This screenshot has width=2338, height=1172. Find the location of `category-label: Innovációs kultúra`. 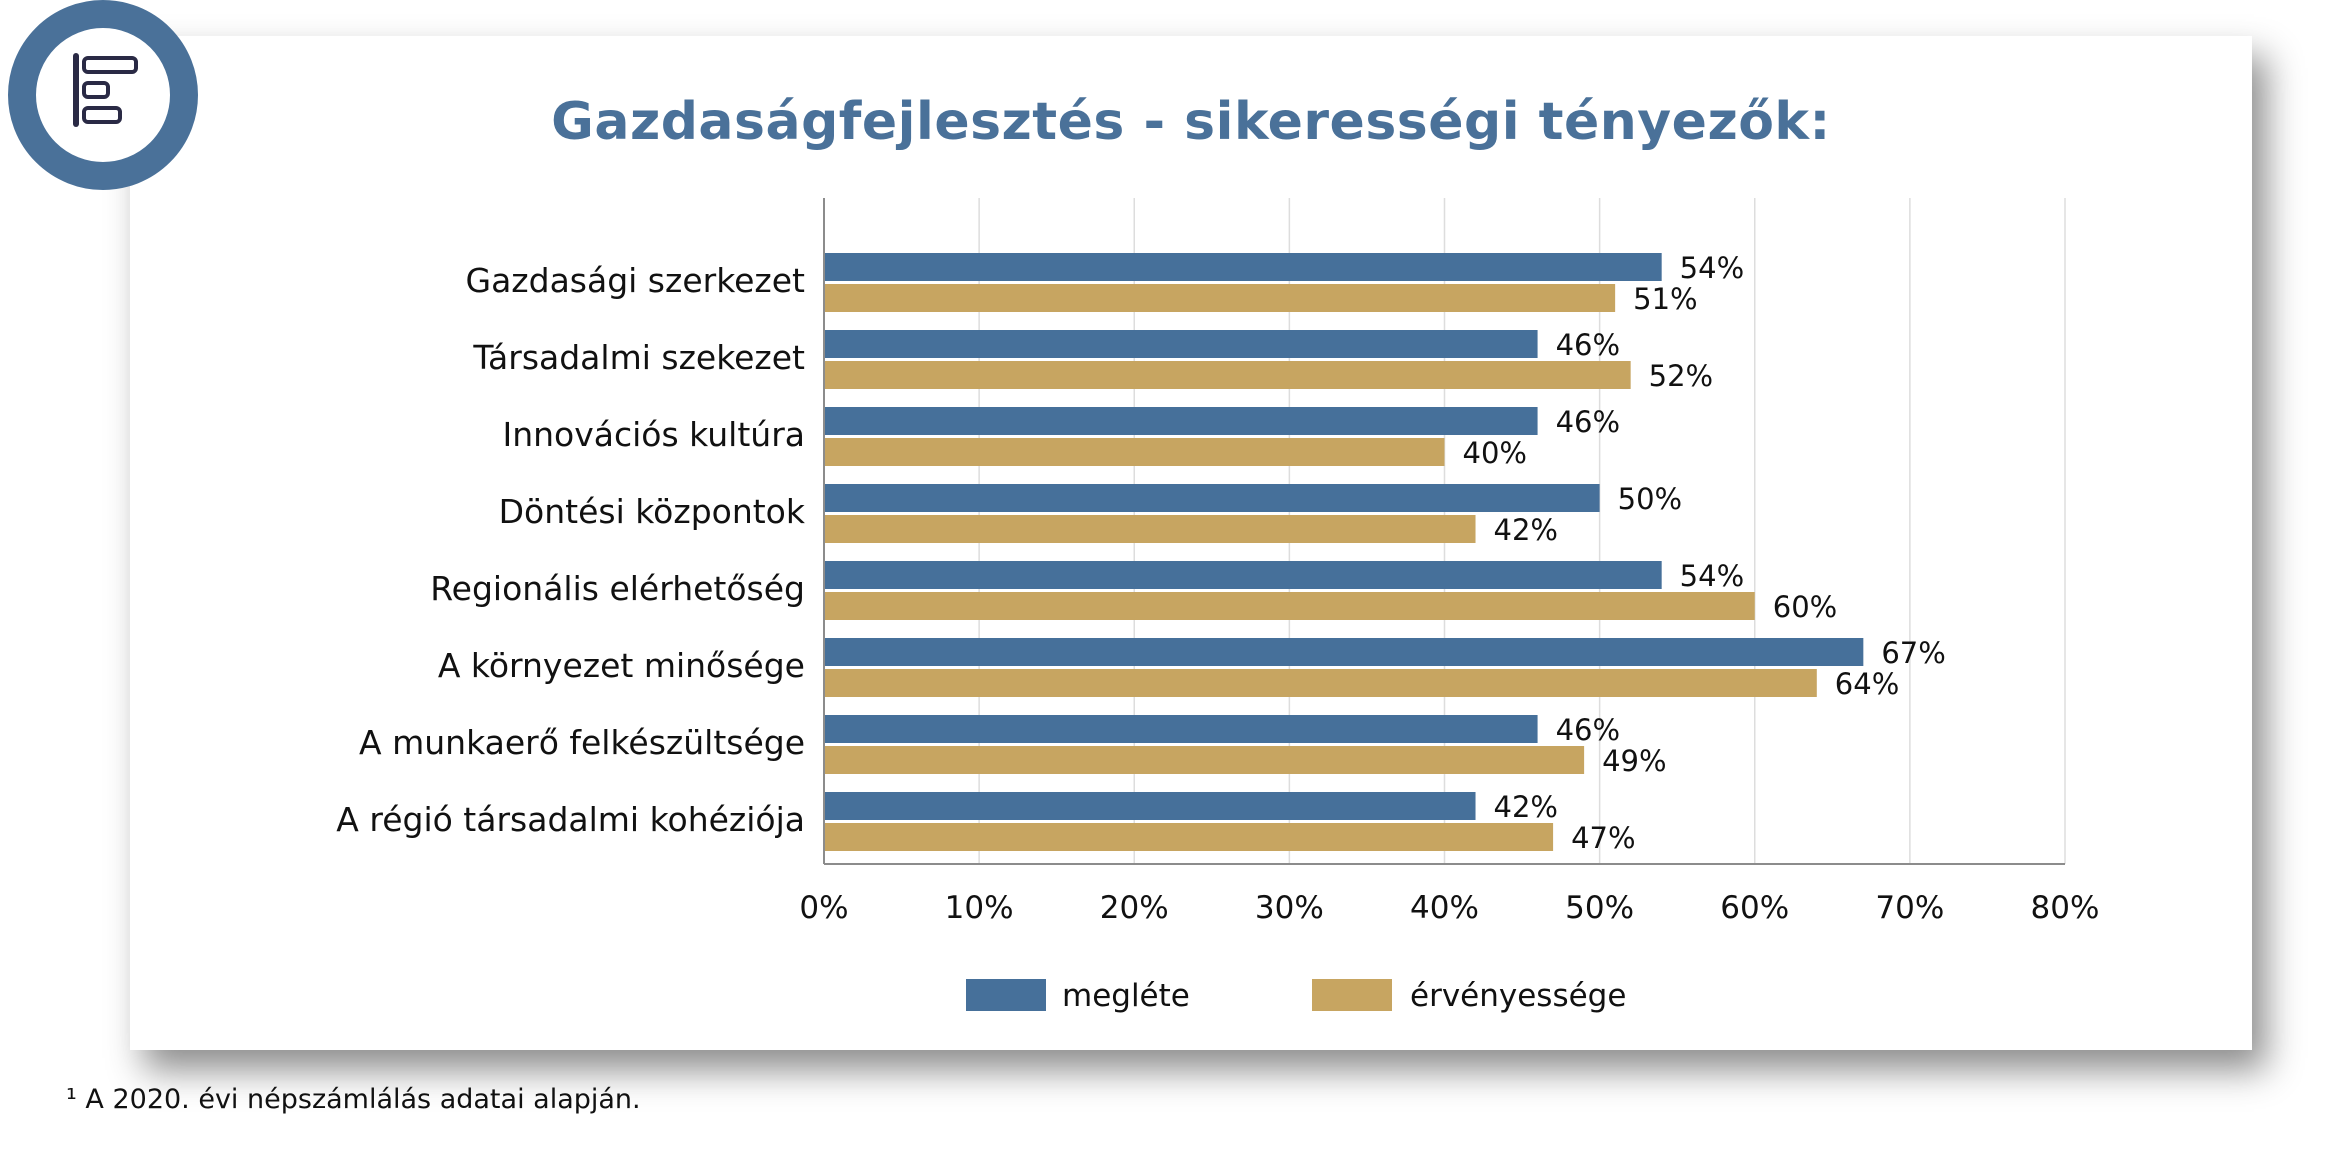

category-label: Innovációs kultúra is located at coordinates (653, 434).